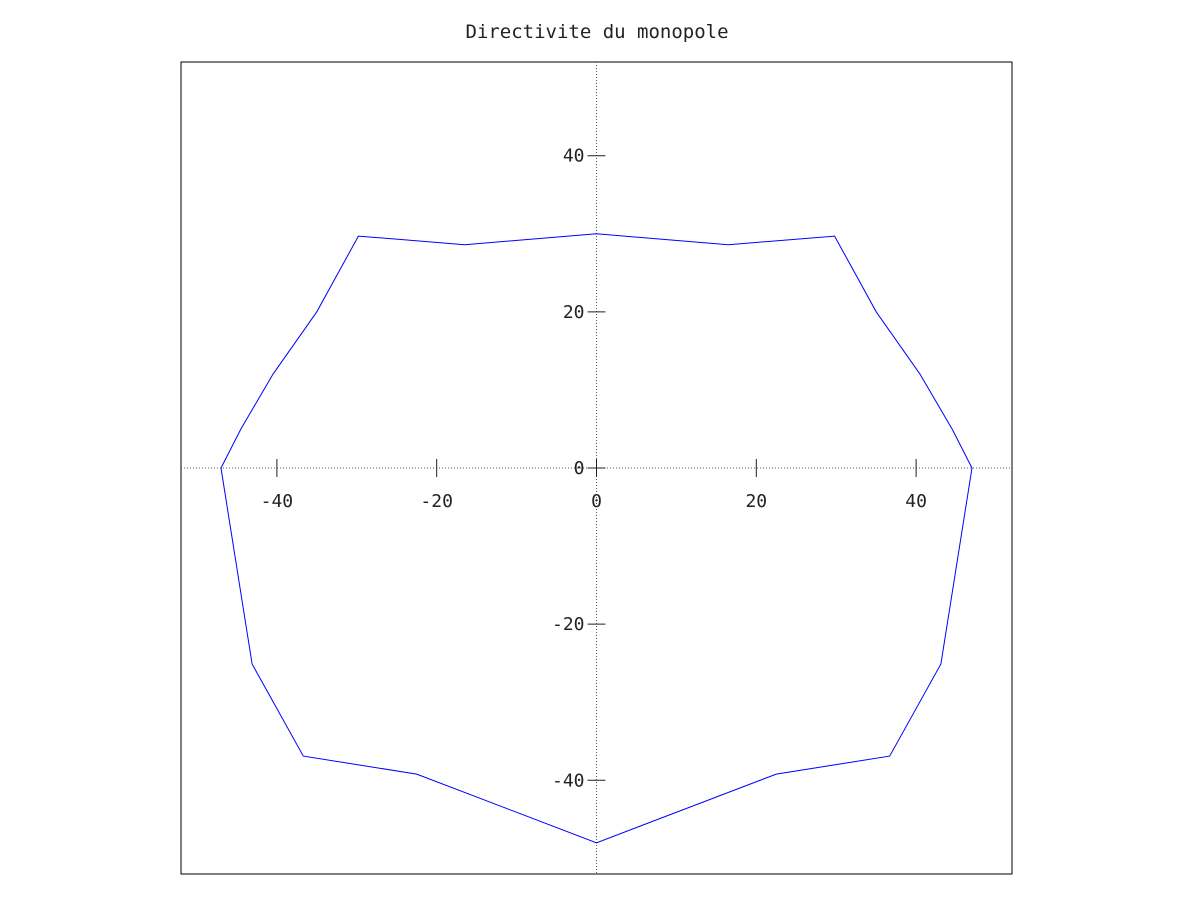 This screenshot has width=1200, height=900. I want to click on x-tick-label: 20, so click(756, 501).